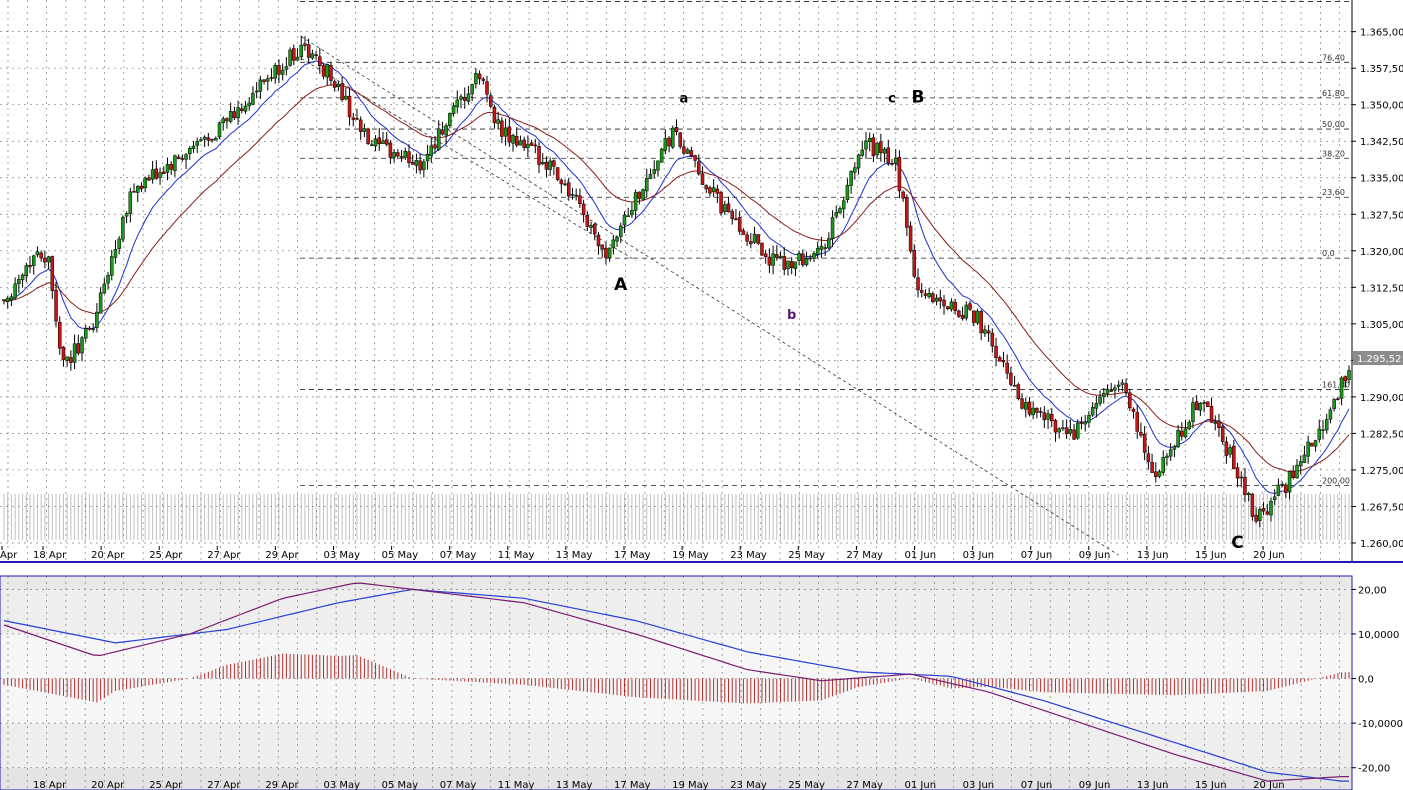 This screenshot has width=1403, height=790. I want to click on macd-axis-label: 20,00, so click(1372, 590).